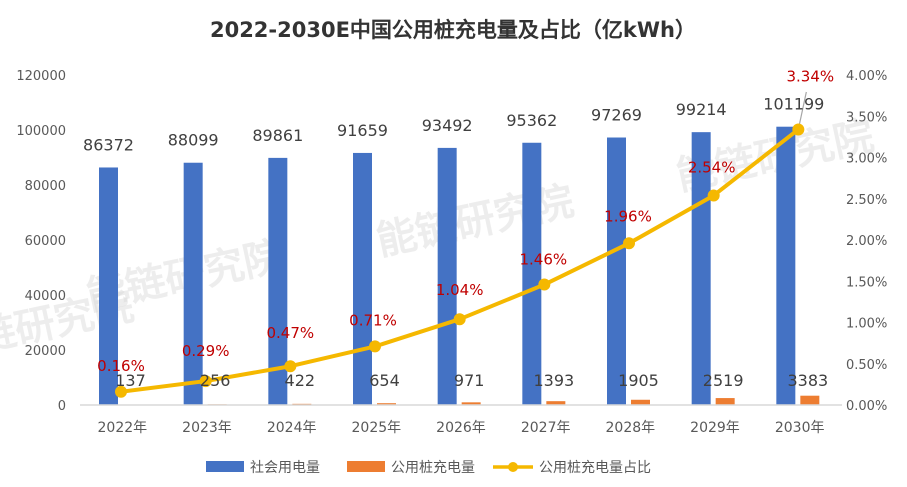 The width and height of the screenshot is (907, 487). What do you see at coordinates (121, 366) in the screenshot?
I see `ratio-value-label: 0.16%` at bounding box center [121, 366].